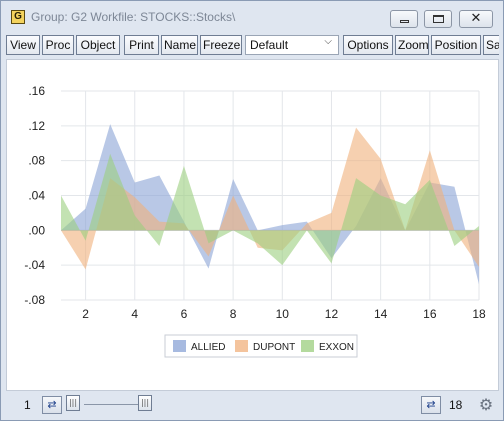  I want to click on slider-end-handle: |||, so click(145, 403).